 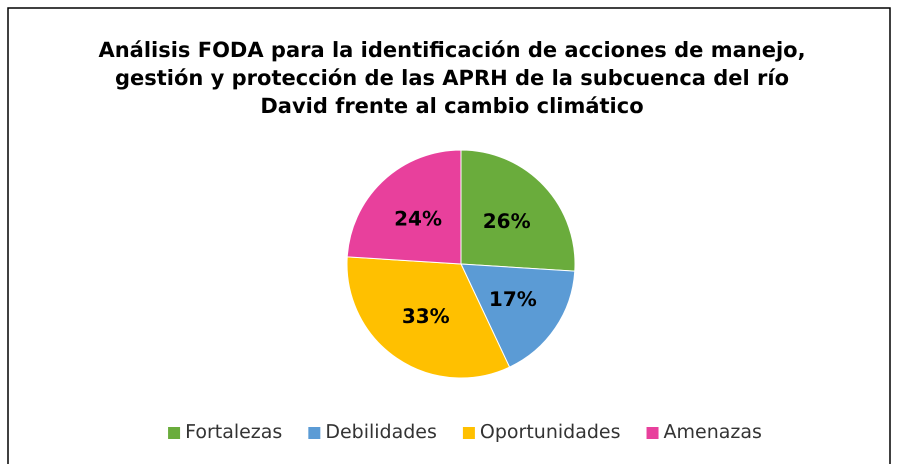 I want to click on data-label: 33%, so click(x=426, y=316).